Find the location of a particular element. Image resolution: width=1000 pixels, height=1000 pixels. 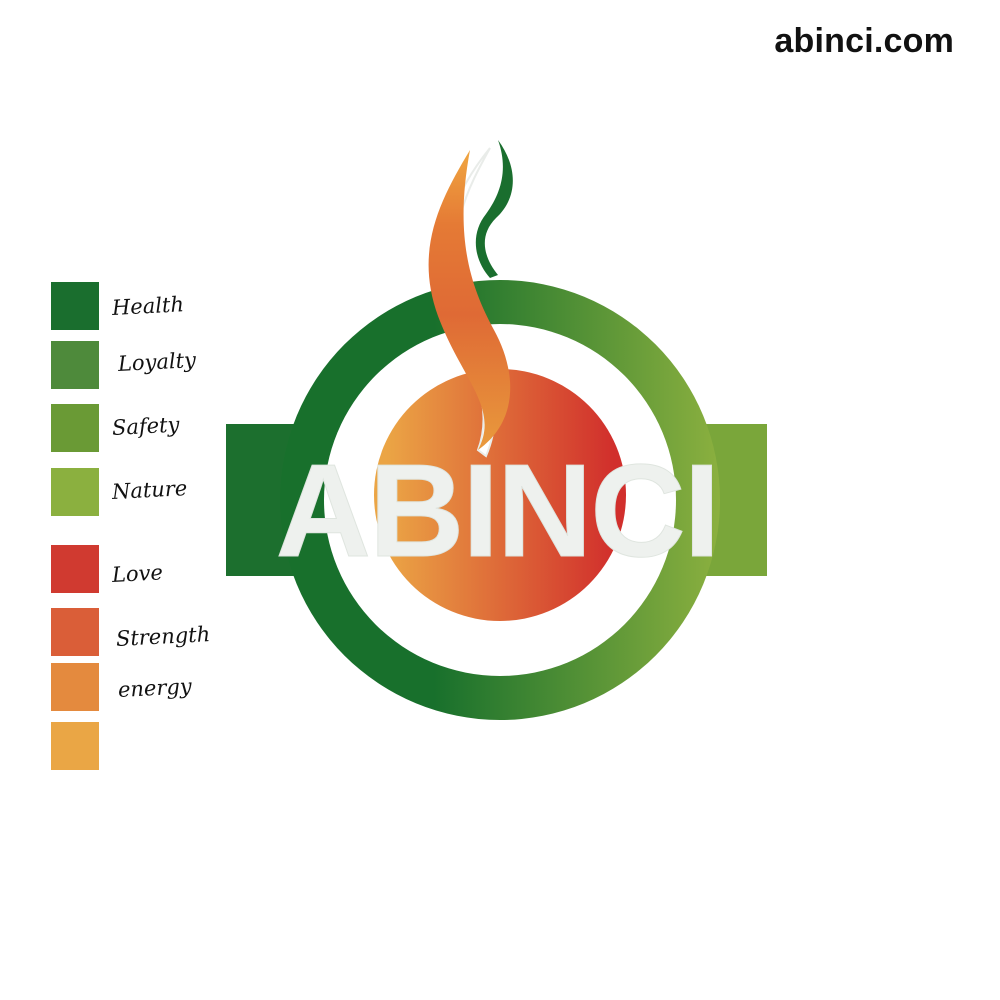

flame-green-stroke is located at coordinates (494, 209).